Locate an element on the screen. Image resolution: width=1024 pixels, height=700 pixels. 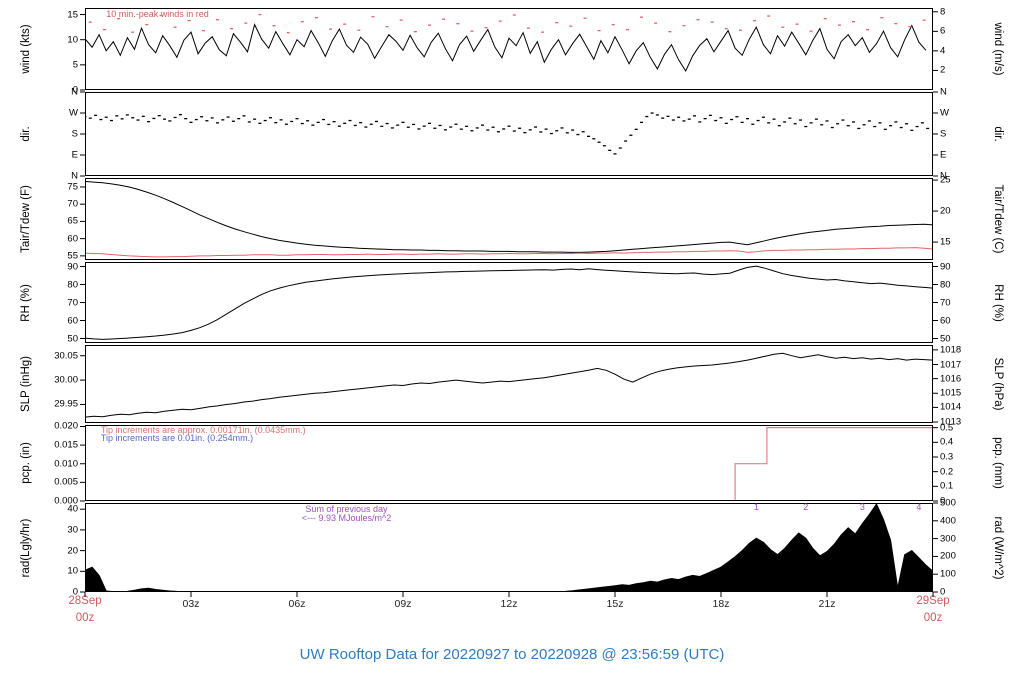
ytick-right-pcp: 0.3 is located at coordinates (947, 457).